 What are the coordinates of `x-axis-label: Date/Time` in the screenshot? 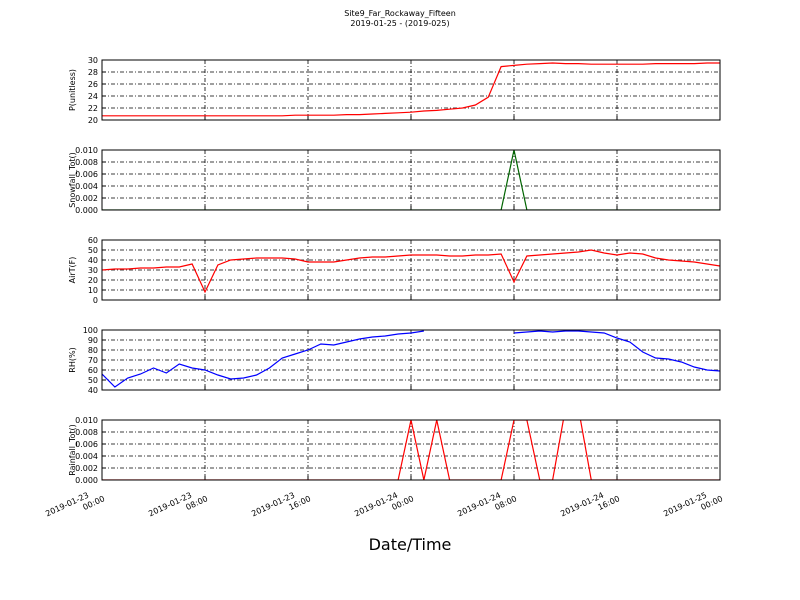 It's located at (410, 544).